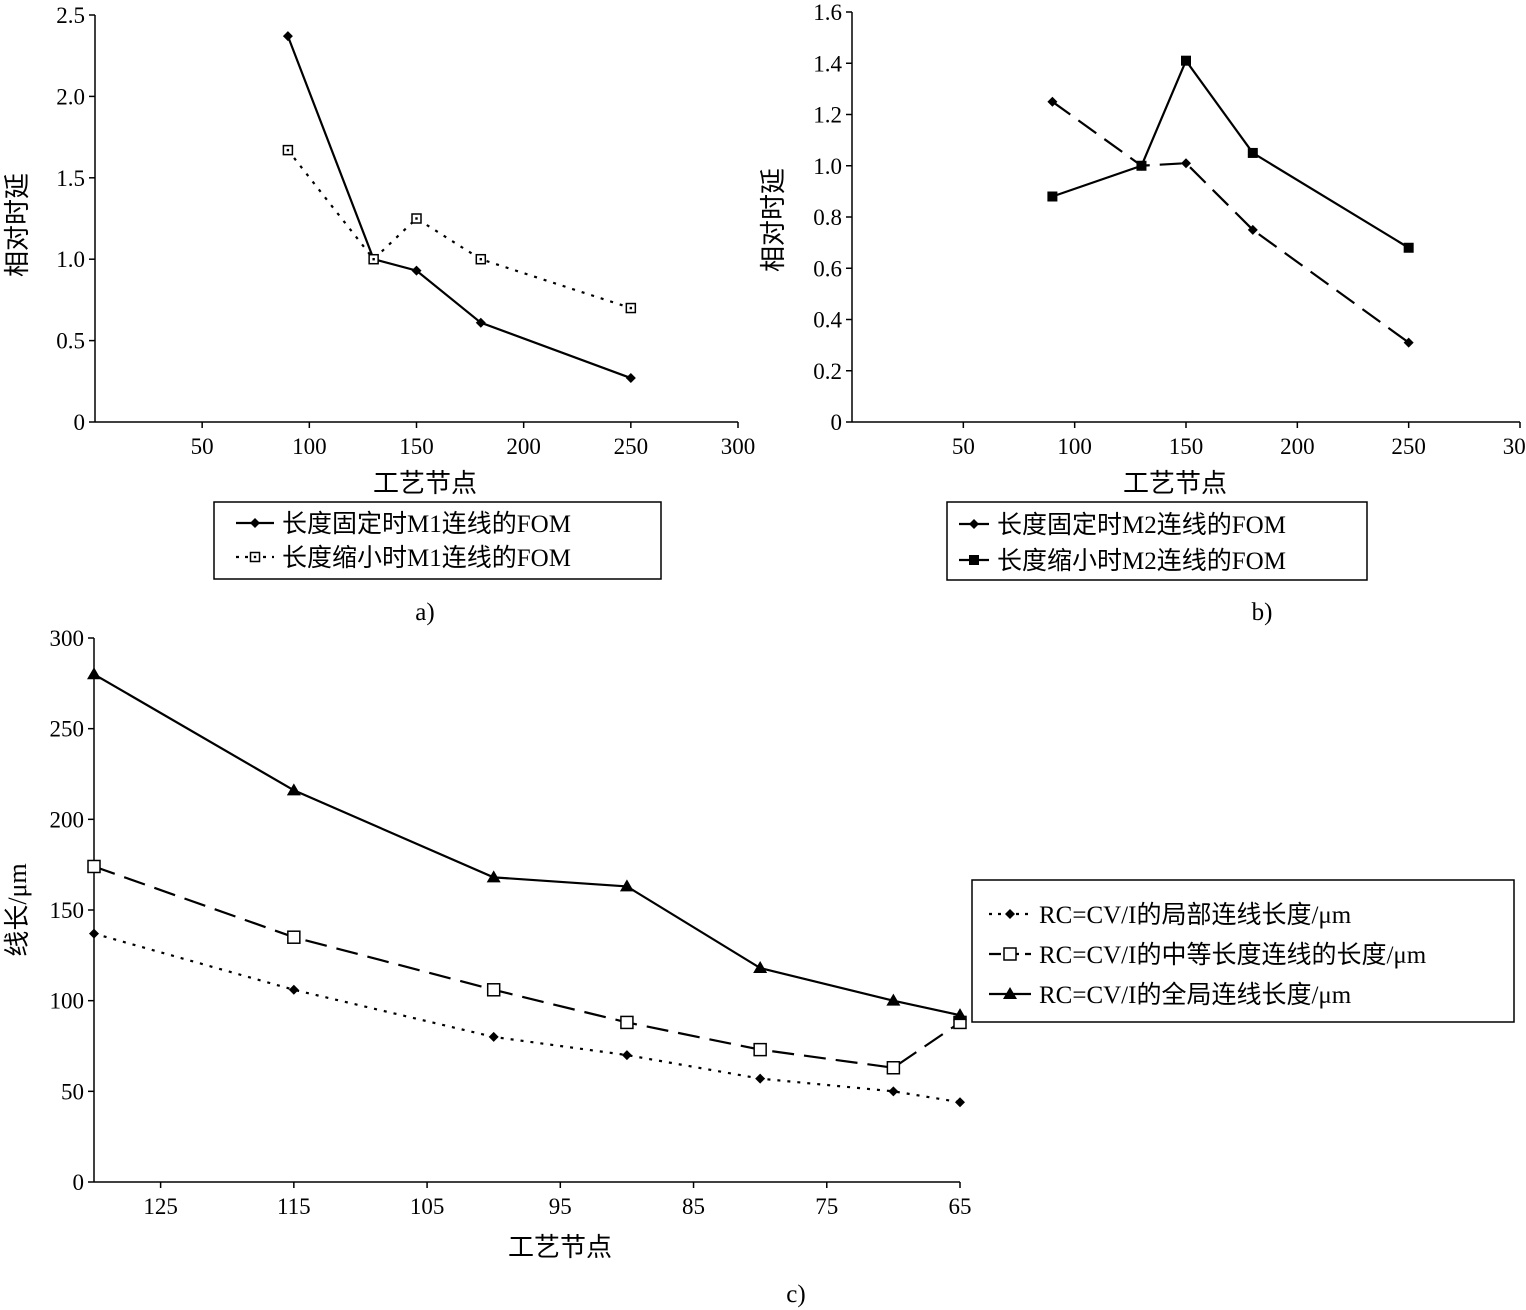  What do you see at coordinates (795, 1294) in the screenshot?
I see `panel-c-caption: c)` at bounding box center [795, 1294].